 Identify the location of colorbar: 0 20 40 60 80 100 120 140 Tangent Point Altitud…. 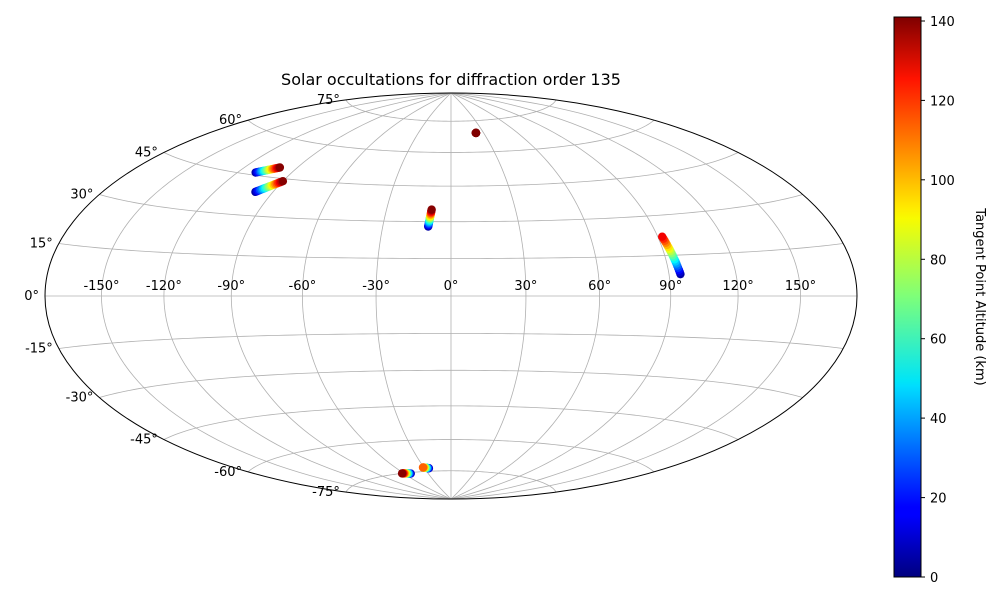
(940, 300).